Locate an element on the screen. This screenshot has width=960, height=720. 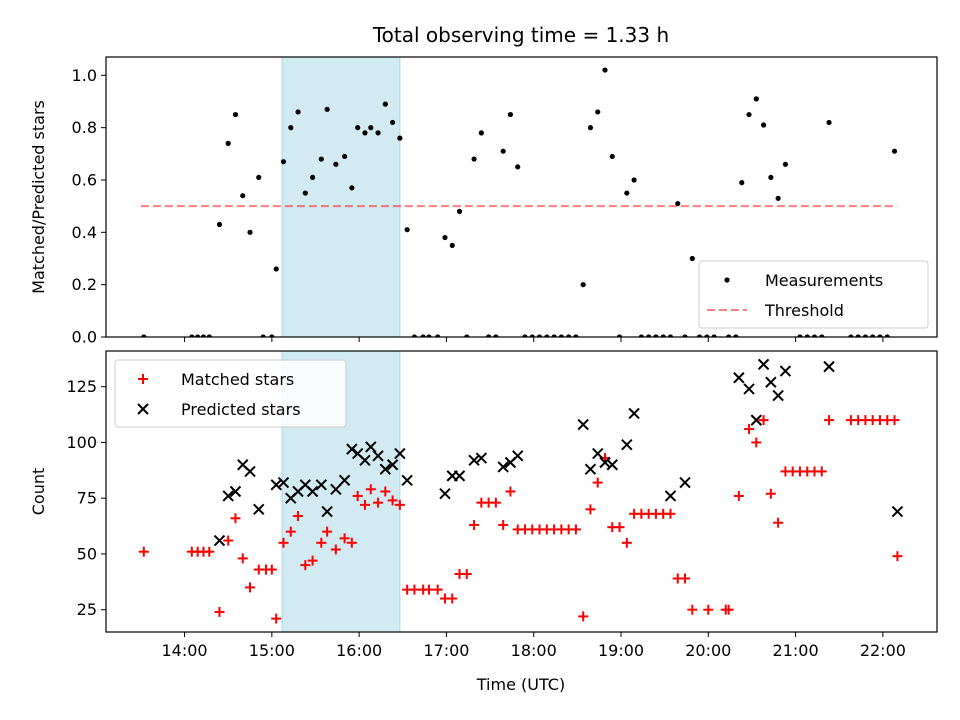
y-tick-label: 0.2 is located at coordinates (84, 284).